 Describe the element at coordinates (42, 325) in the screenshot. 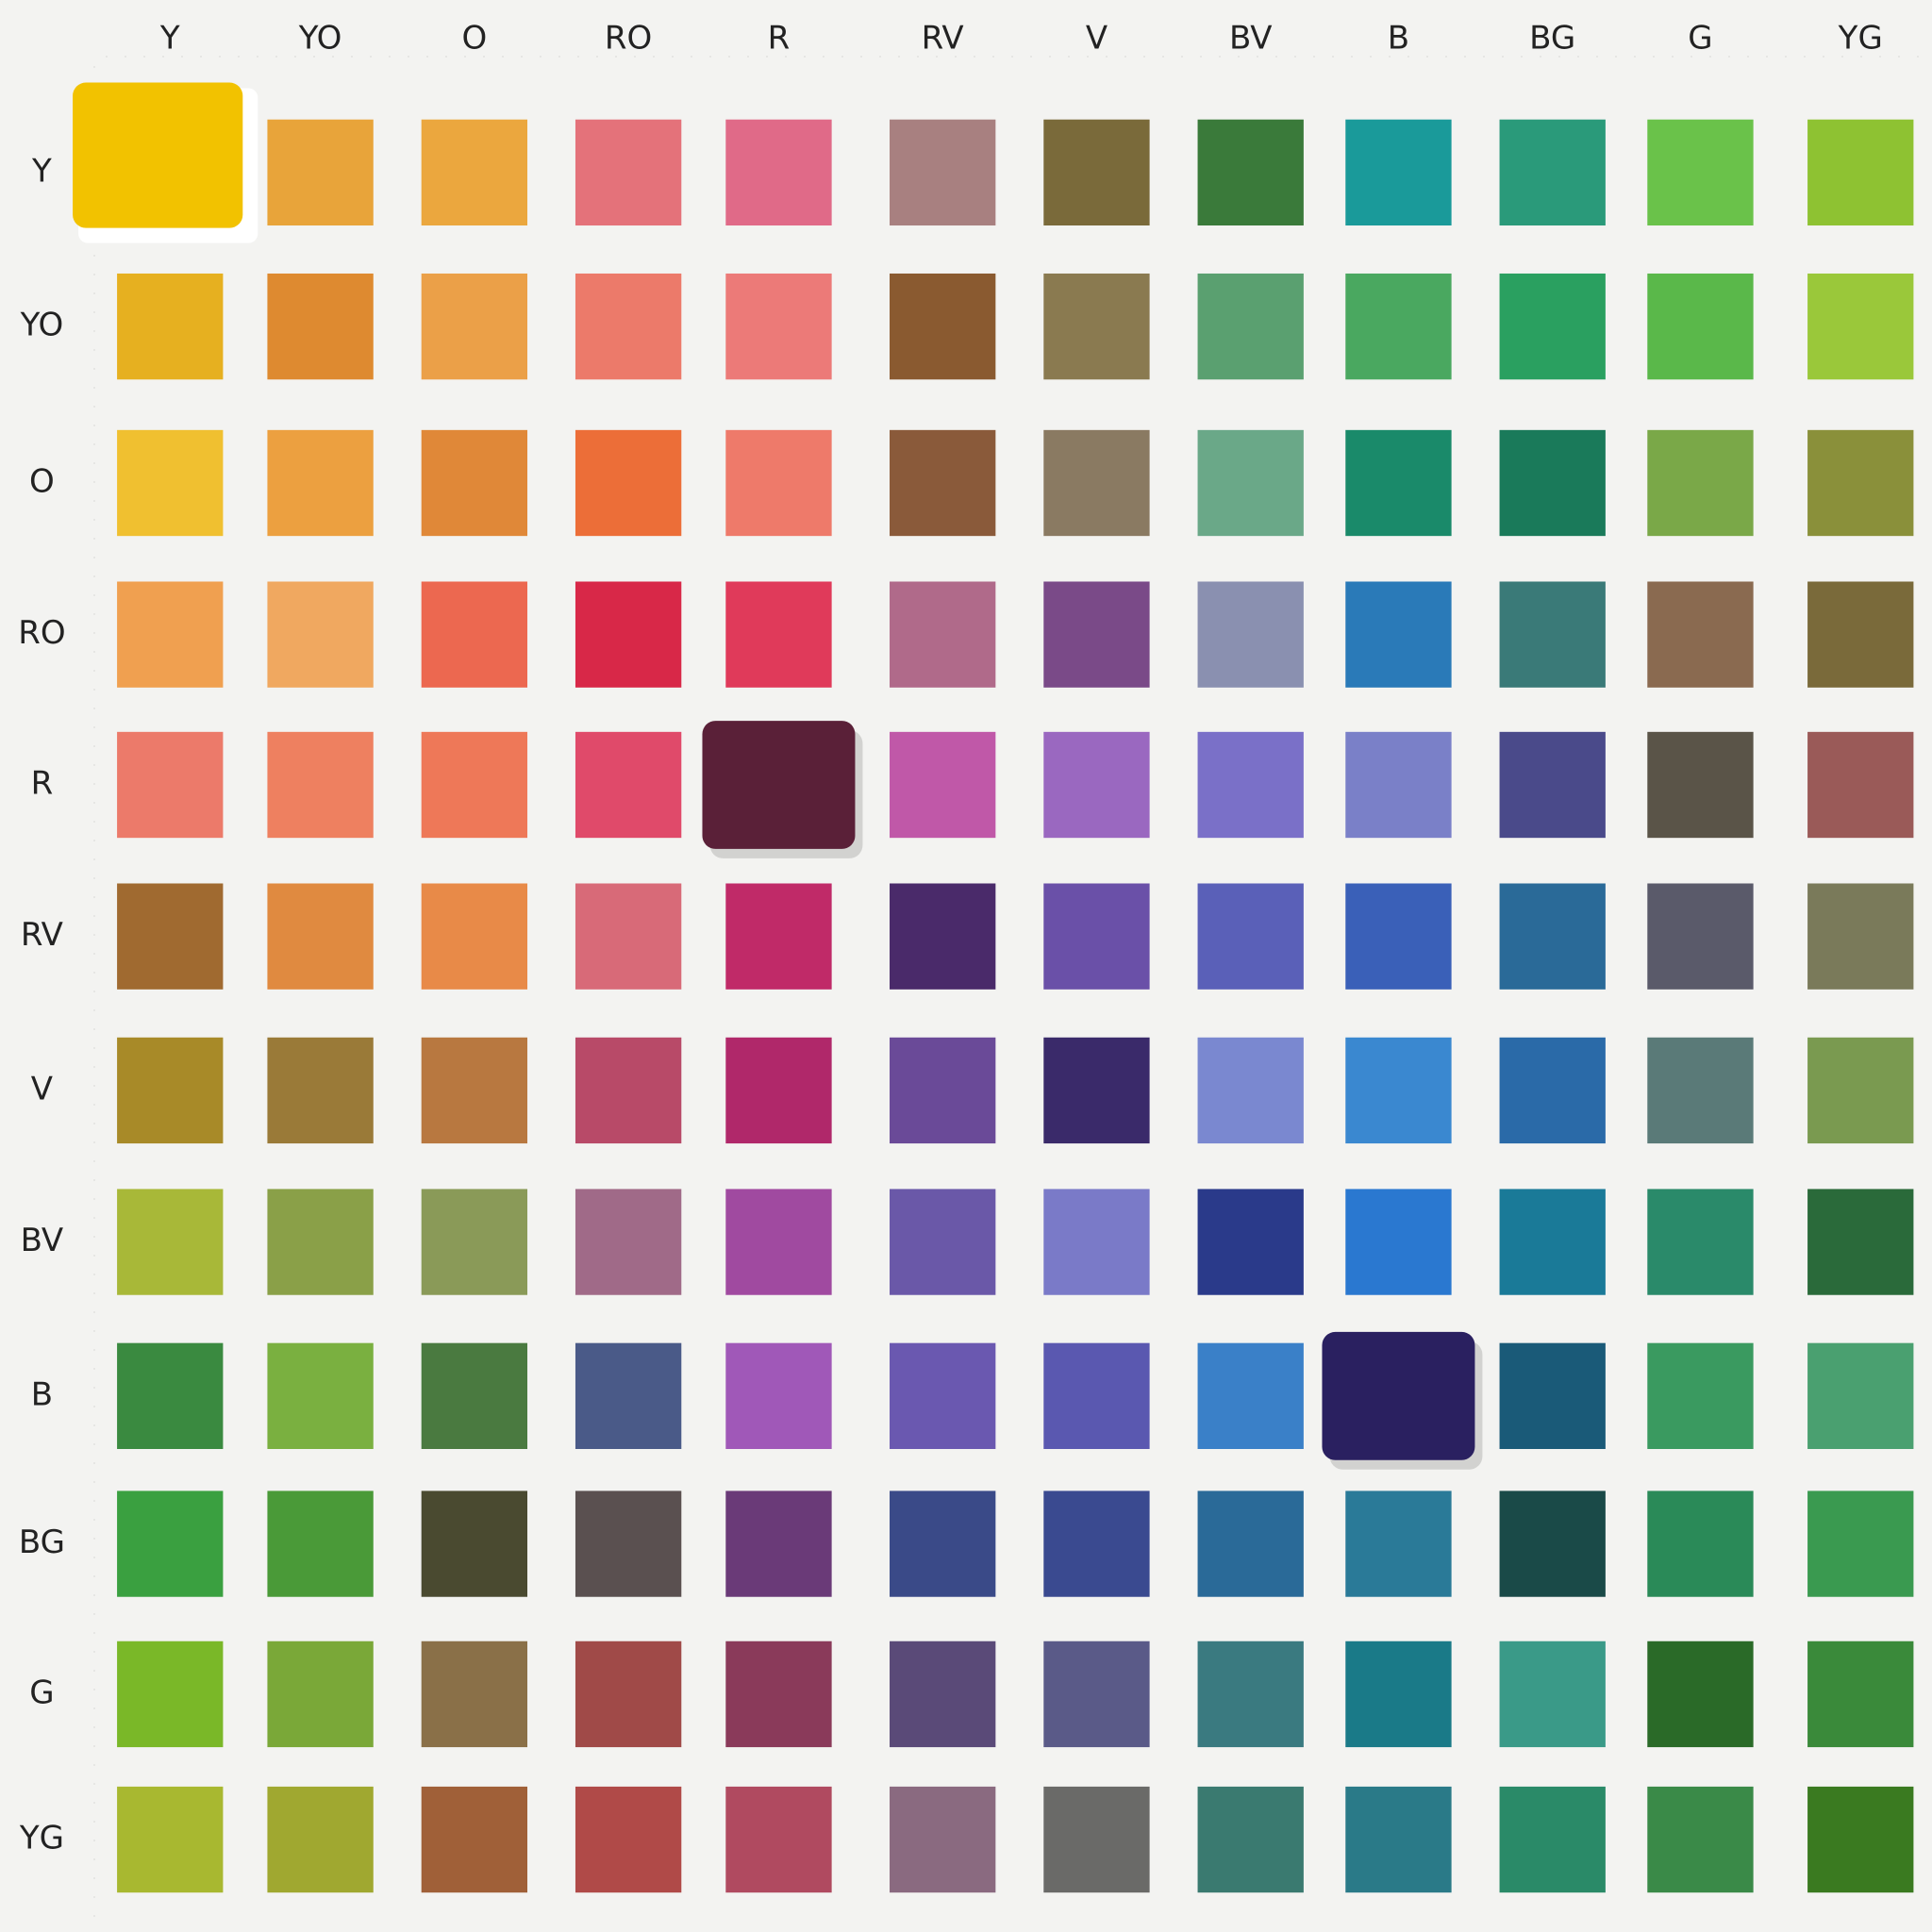

I see `row-label: YO` at that location.